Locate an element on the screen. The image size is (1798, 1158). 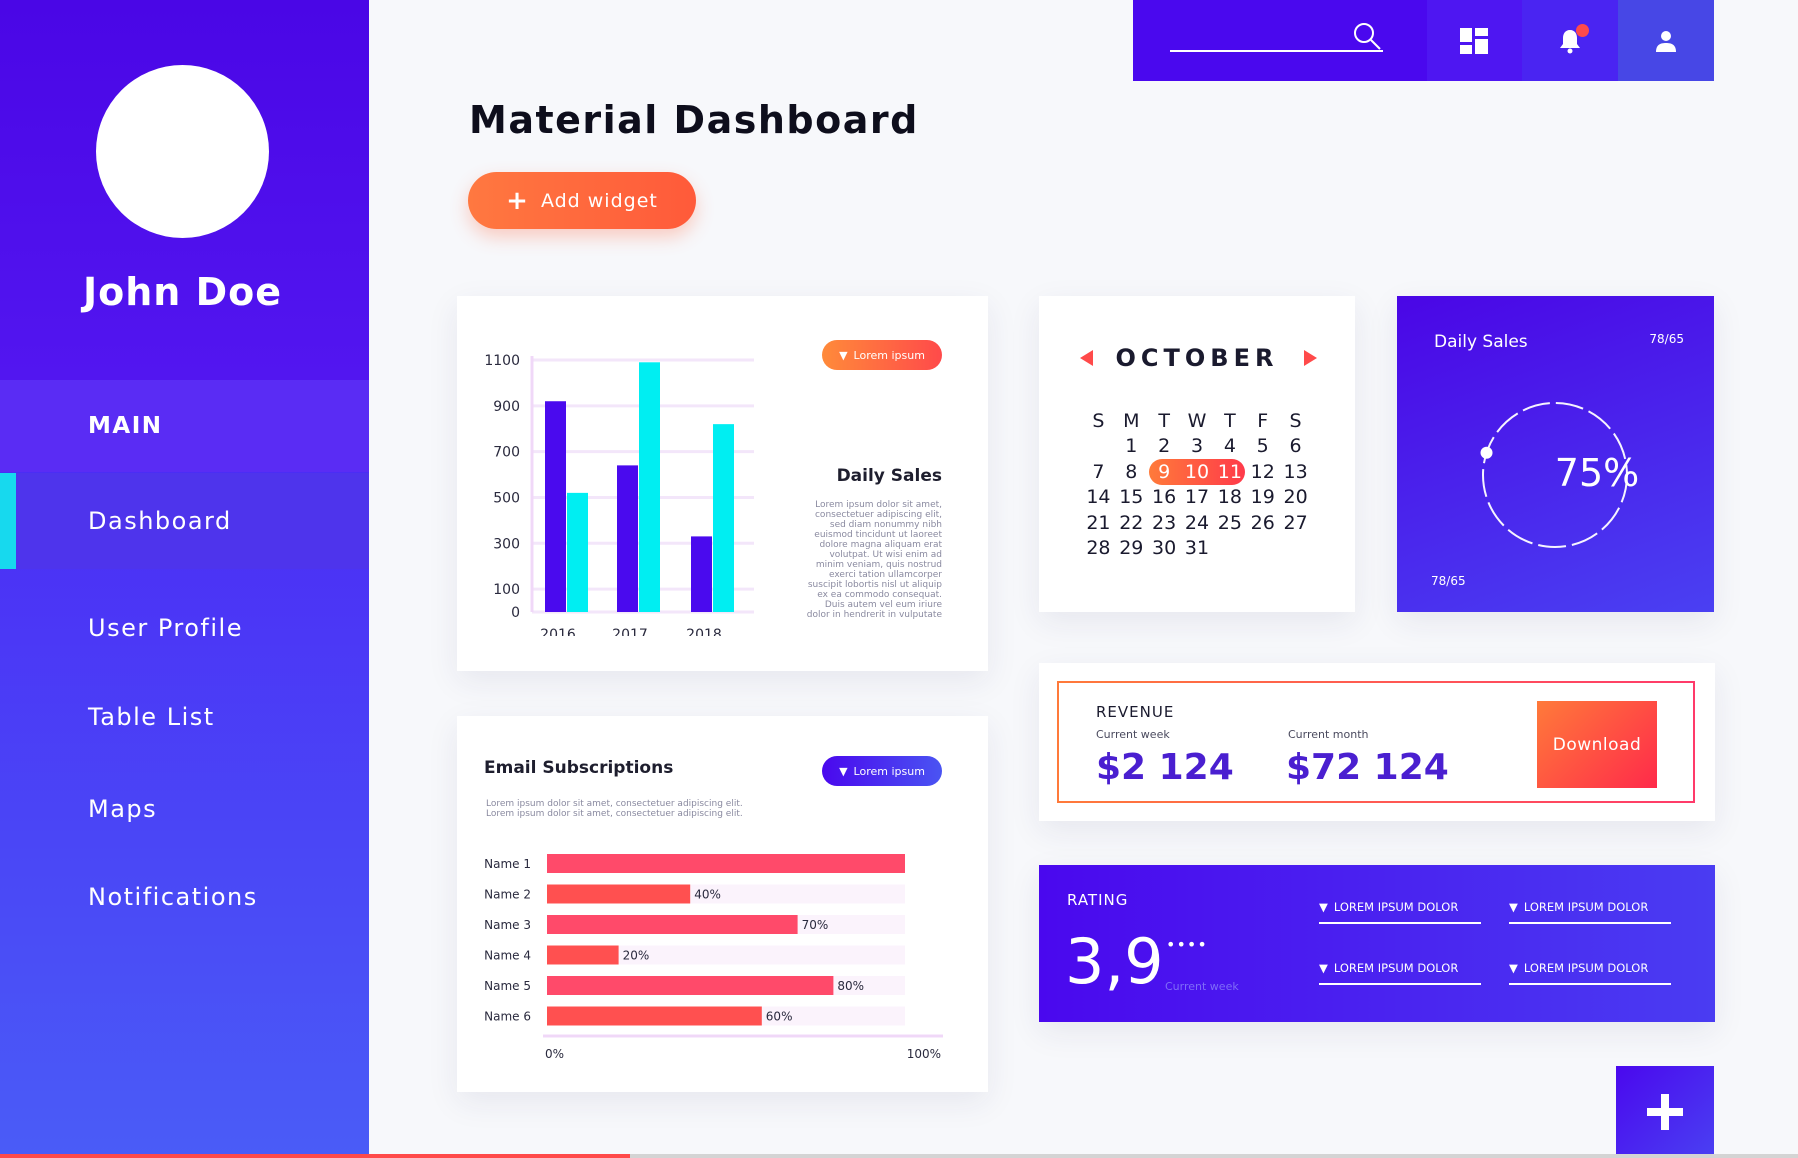
calendar-day: 20 is located at coordinates (1295, 497).